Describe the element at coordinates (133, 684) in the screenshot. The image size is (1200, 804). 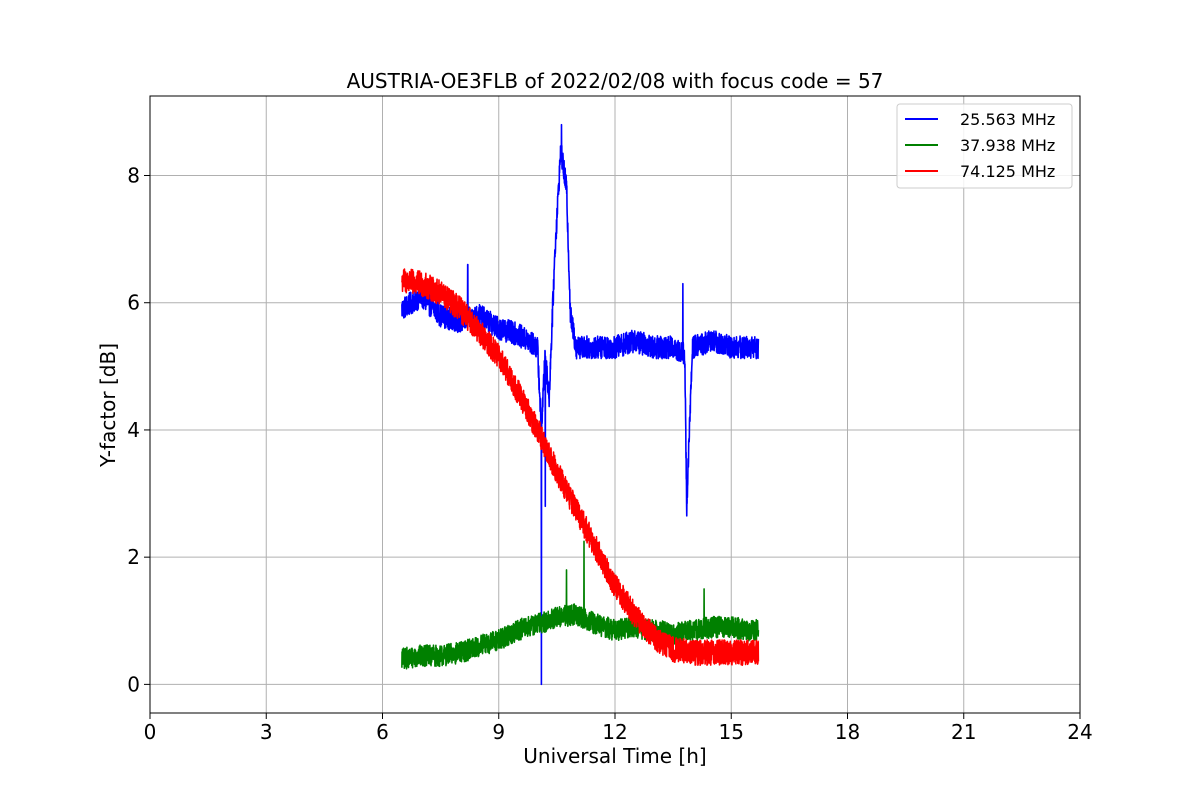
I see `y-tick-label: 0` at that location.